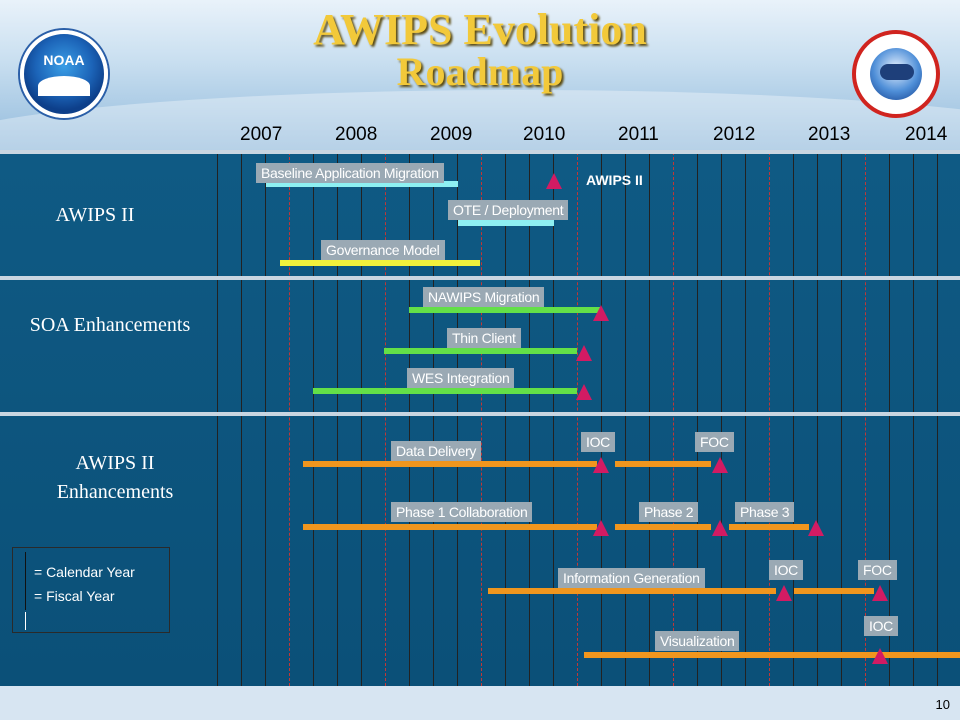  I want to click on bar-label-information-generation: Information Generation, so click(631, 578).